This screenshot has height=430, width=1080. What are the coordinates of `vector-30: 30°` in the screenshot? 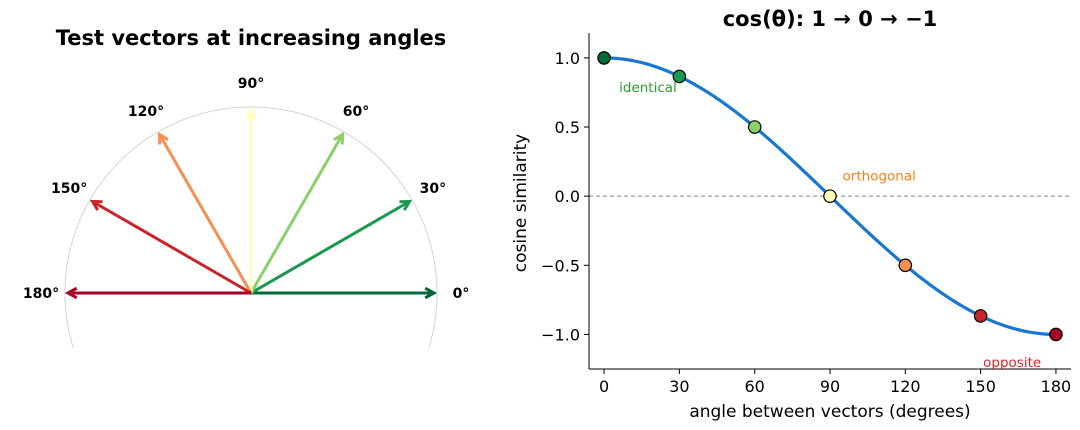 It's located at (348, 238).